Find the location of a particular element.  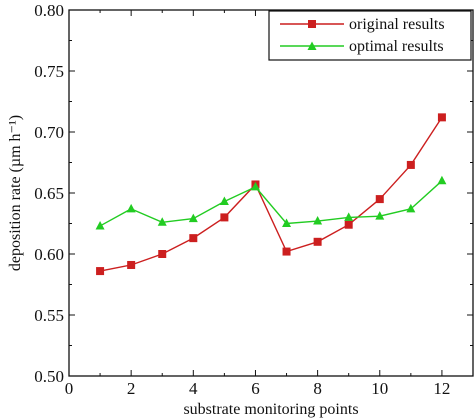

legend-marker-optimal is located at coordinates (312, 45).